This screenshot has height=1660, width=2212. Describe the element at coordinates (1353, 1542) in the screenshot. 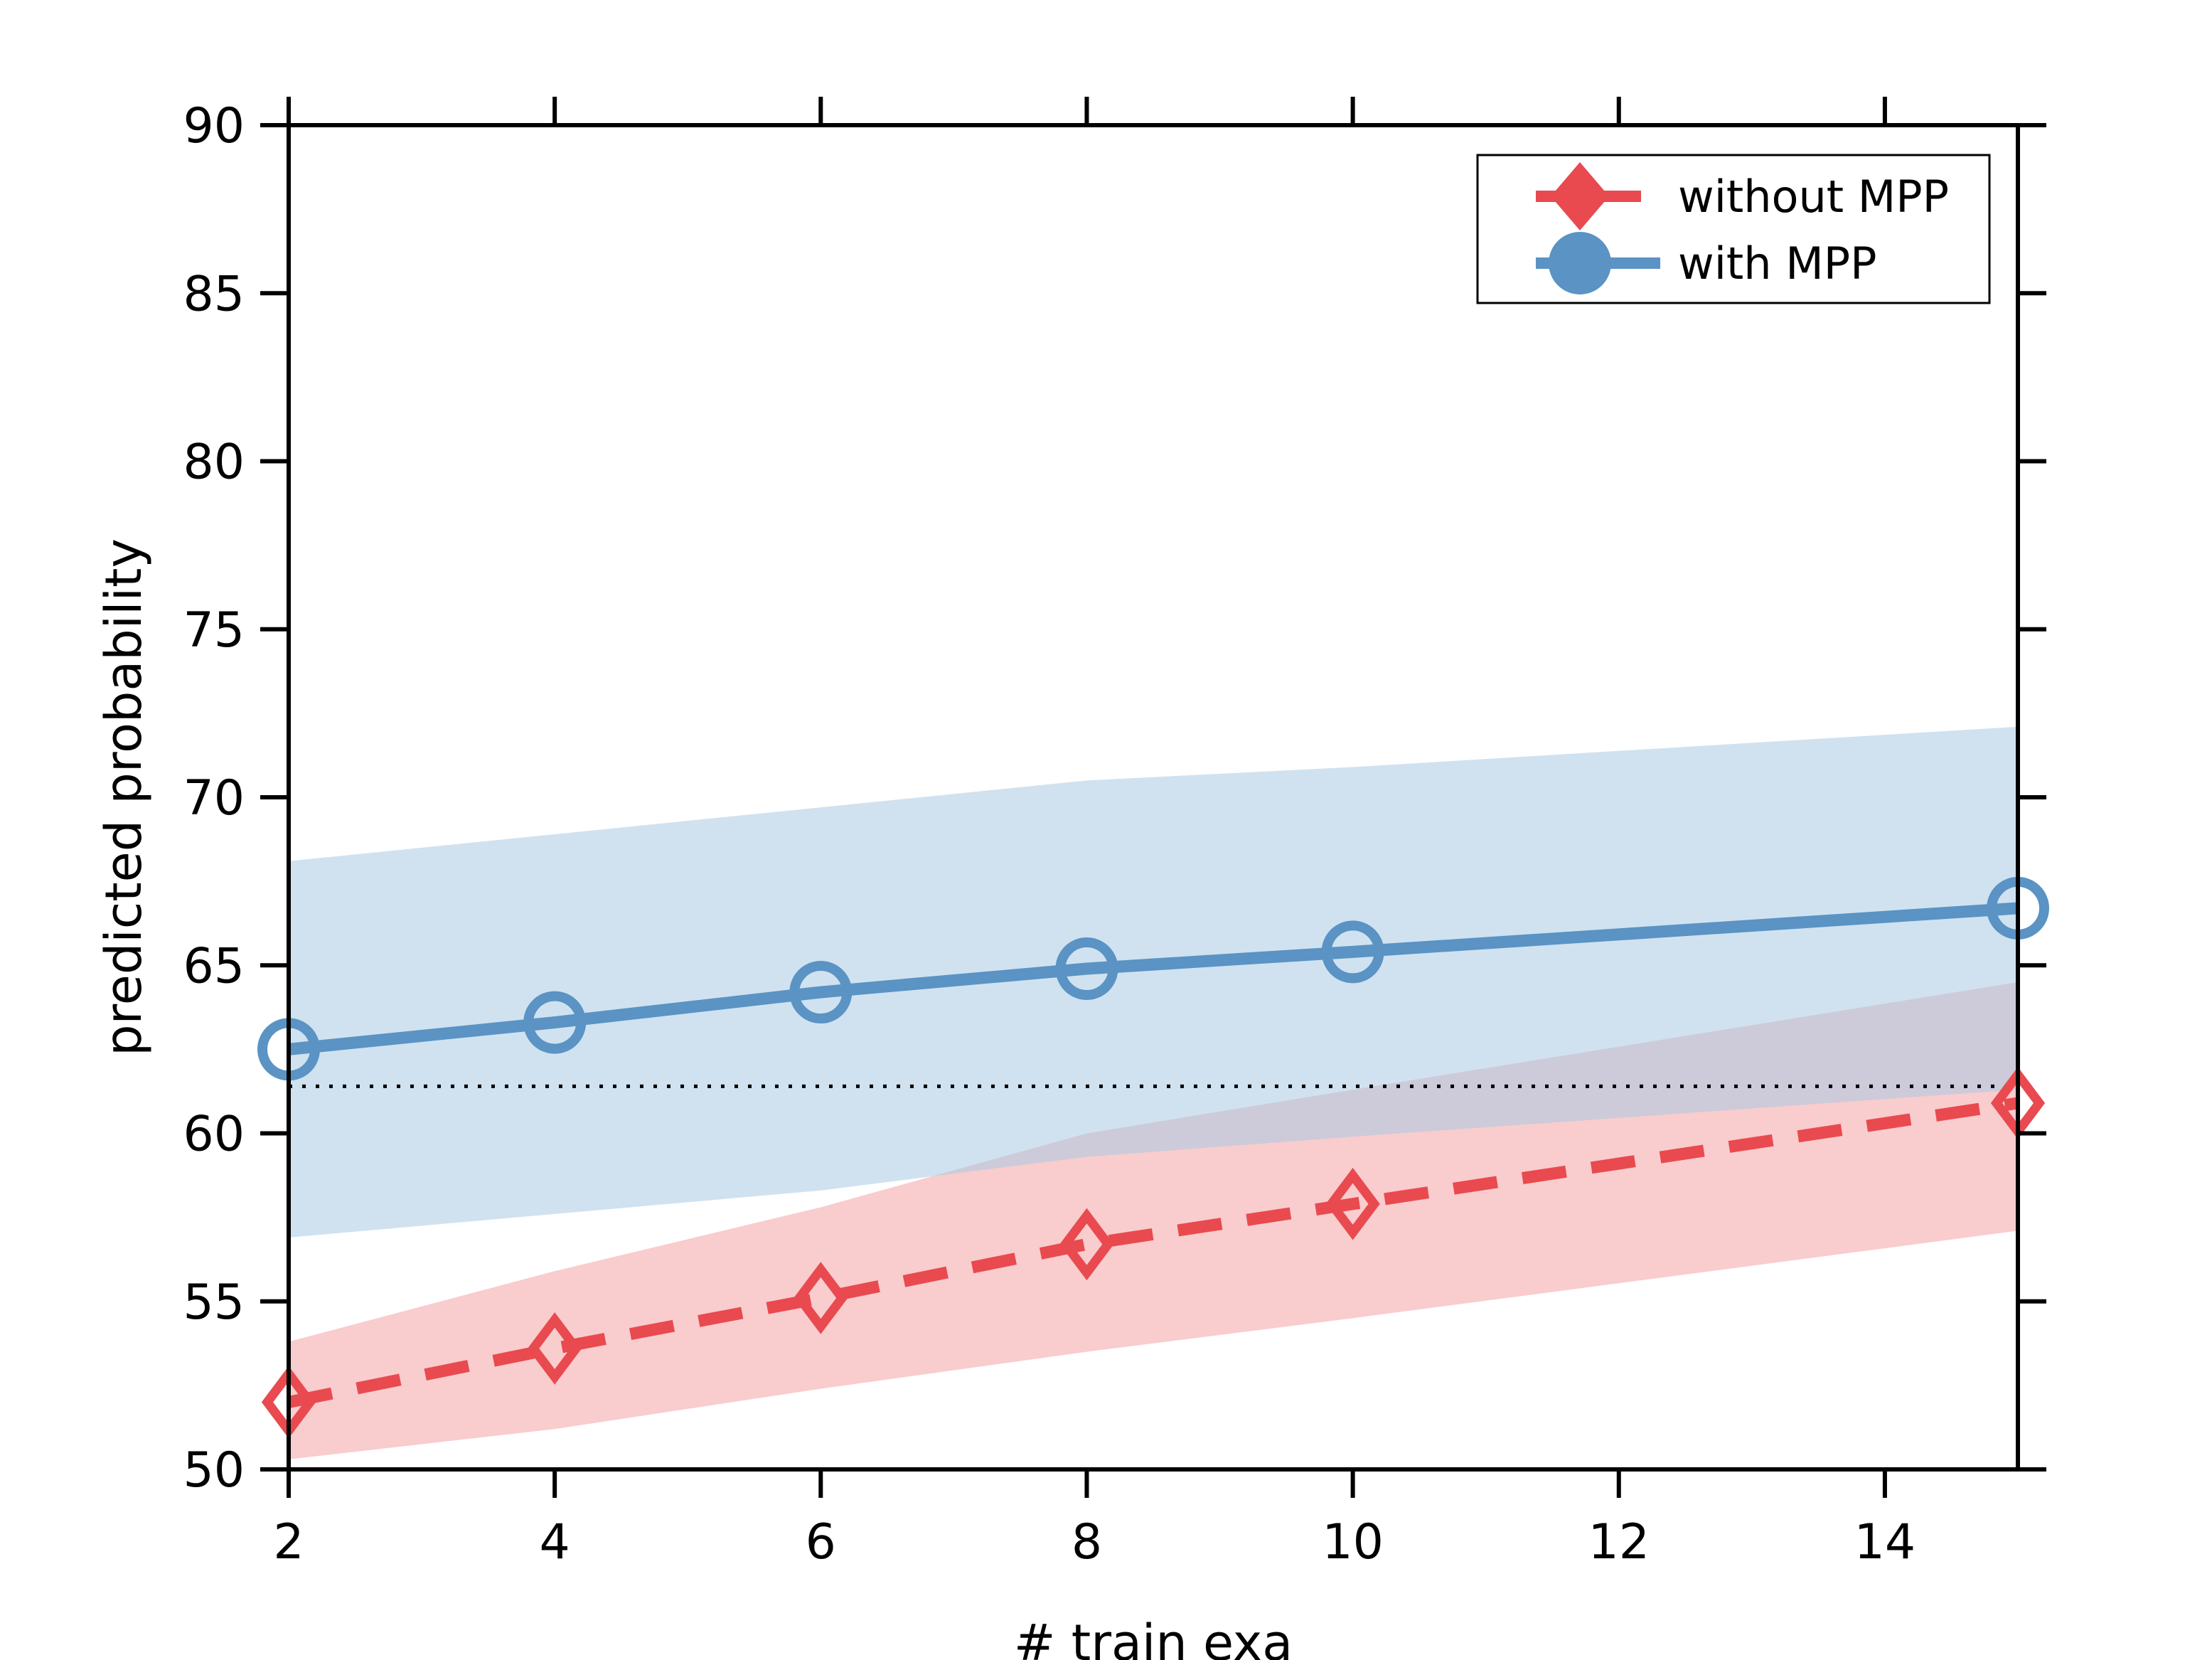

I see `x-tick-label: 10` at that location.